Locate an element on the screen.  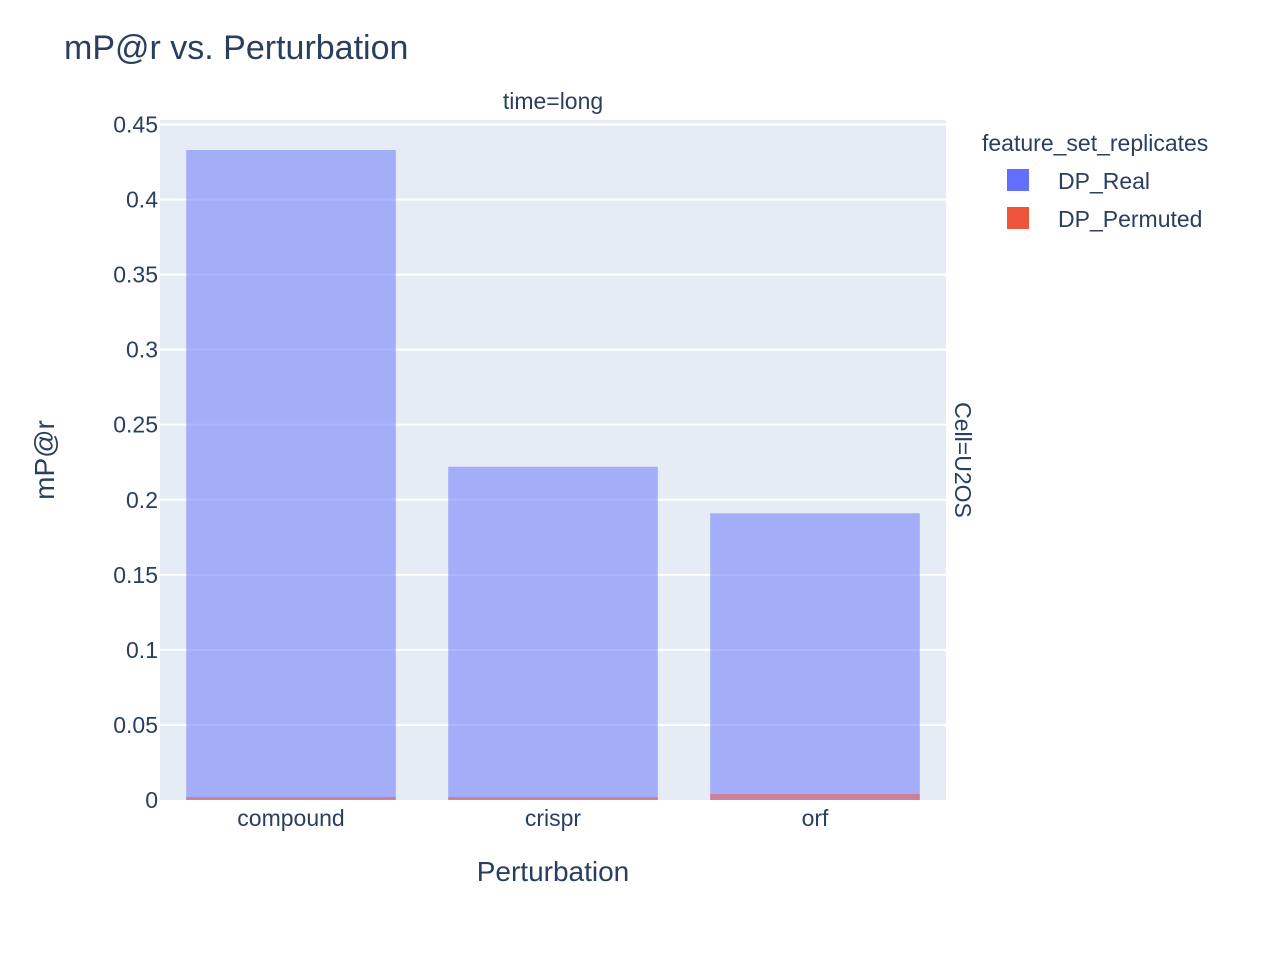
legend-label-dp-permuted: DP_Permuted is located at coordinates (1130, 219).